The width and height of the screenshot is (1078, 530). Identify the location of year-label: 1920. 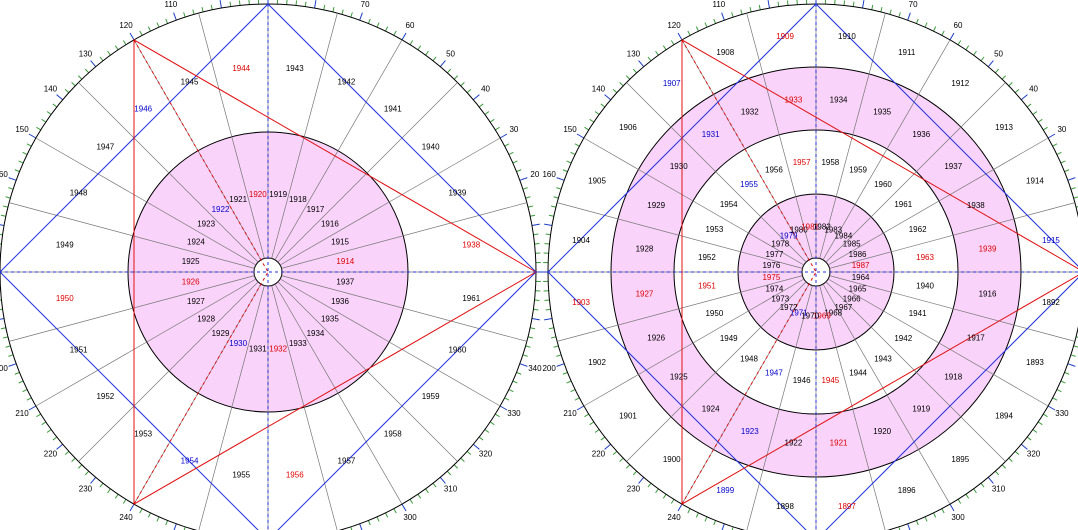
(882, 431).